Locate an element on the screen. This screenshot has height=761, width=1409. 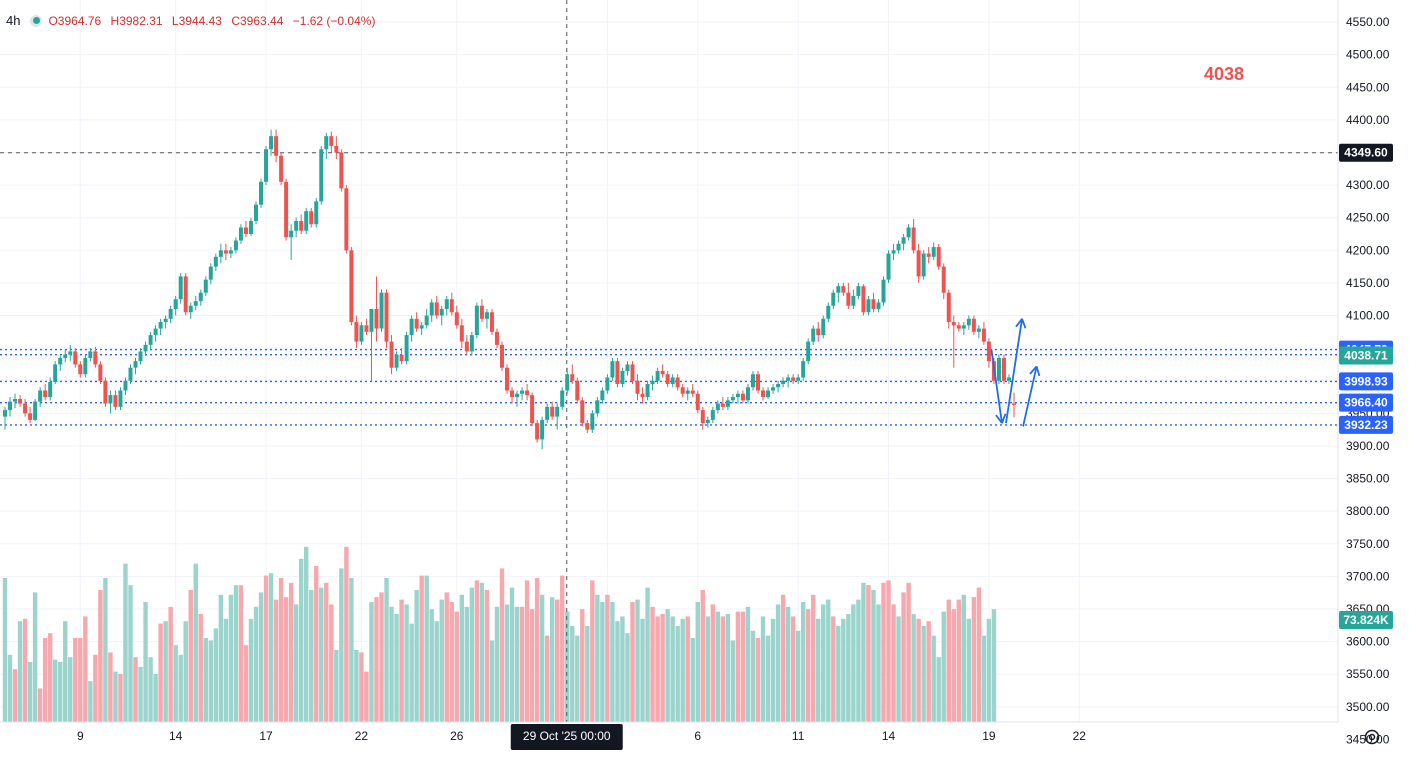
drawn-arrows is located at coordinates (1015, 372).